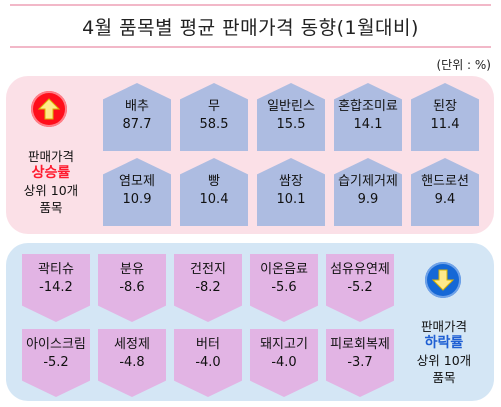 The width and height of the screenshot is (501, 407). I want to click on fall-item-card: 아이스크림 -5.2, so click(56, 363).